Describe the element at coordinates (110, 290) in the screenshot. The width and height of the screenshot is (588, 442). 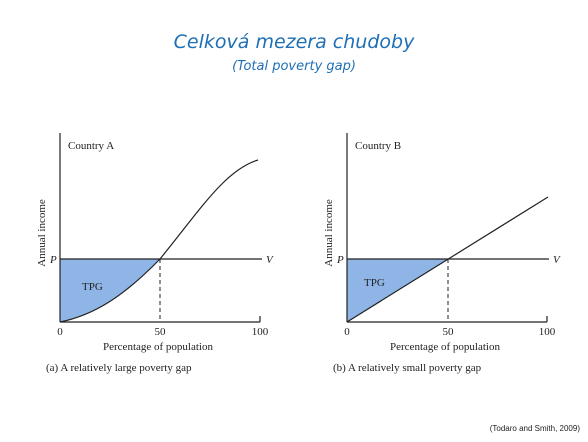
I see `tpg-area` at that location.